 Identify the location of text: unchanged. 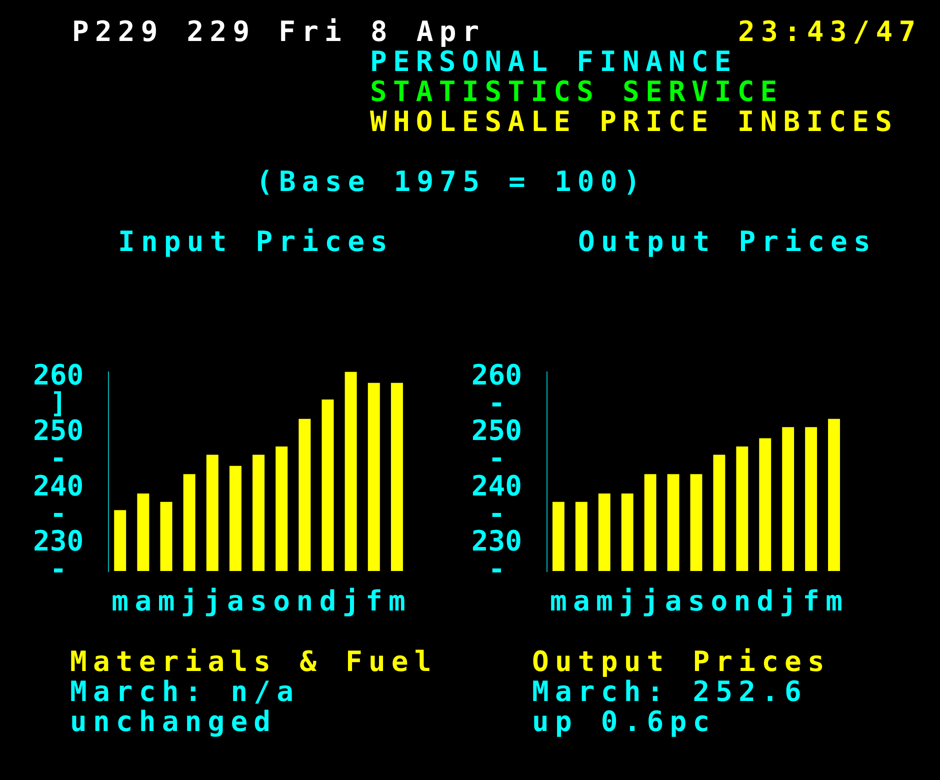
(173, 721).